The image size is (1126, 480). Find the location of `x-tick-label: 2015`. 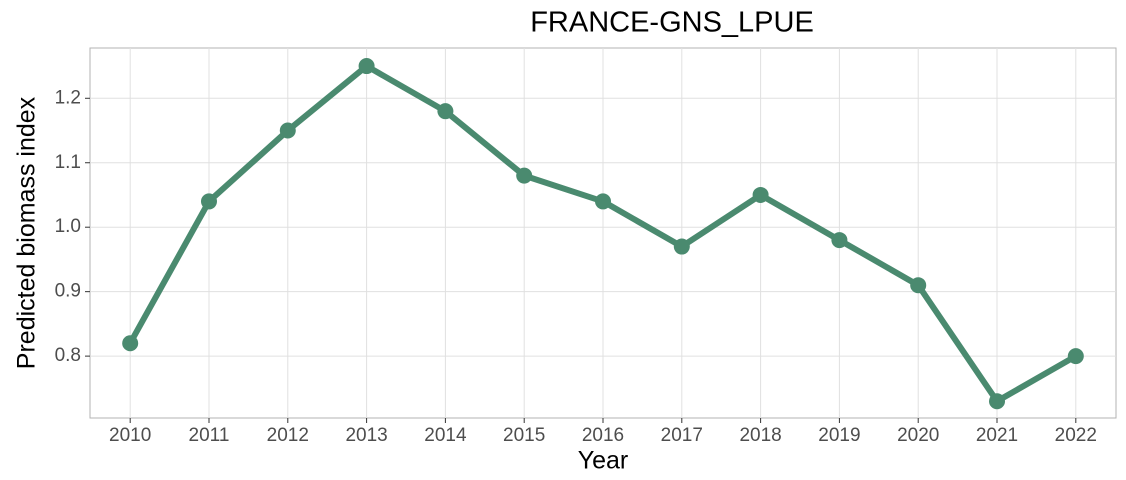

x-tick-label: 2015 is located at coordinates (524, 435).